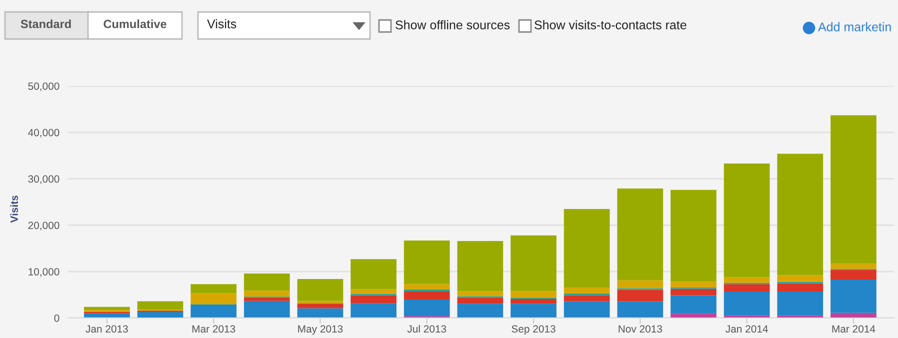 The image size is (898, 338). What do you see at coordinates (107, 329) in the screenshot?
I see `x-tick-label: Jan 2013` at bounding box center [107, 329].